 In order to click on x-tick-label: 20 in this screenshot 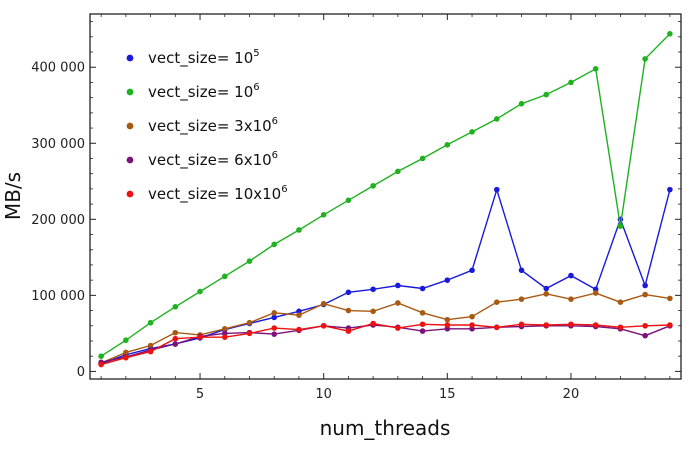, I will do `click(571, 394)`.